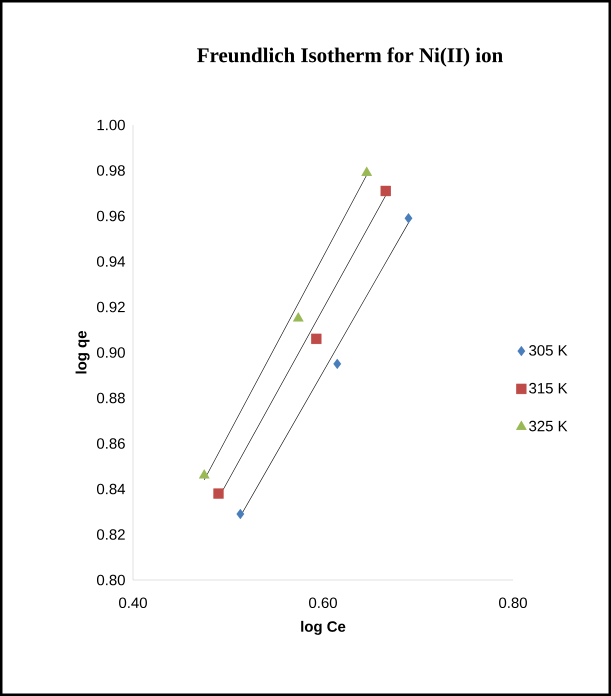  I want to click on legend-label: 315 K, so click(548, 388).